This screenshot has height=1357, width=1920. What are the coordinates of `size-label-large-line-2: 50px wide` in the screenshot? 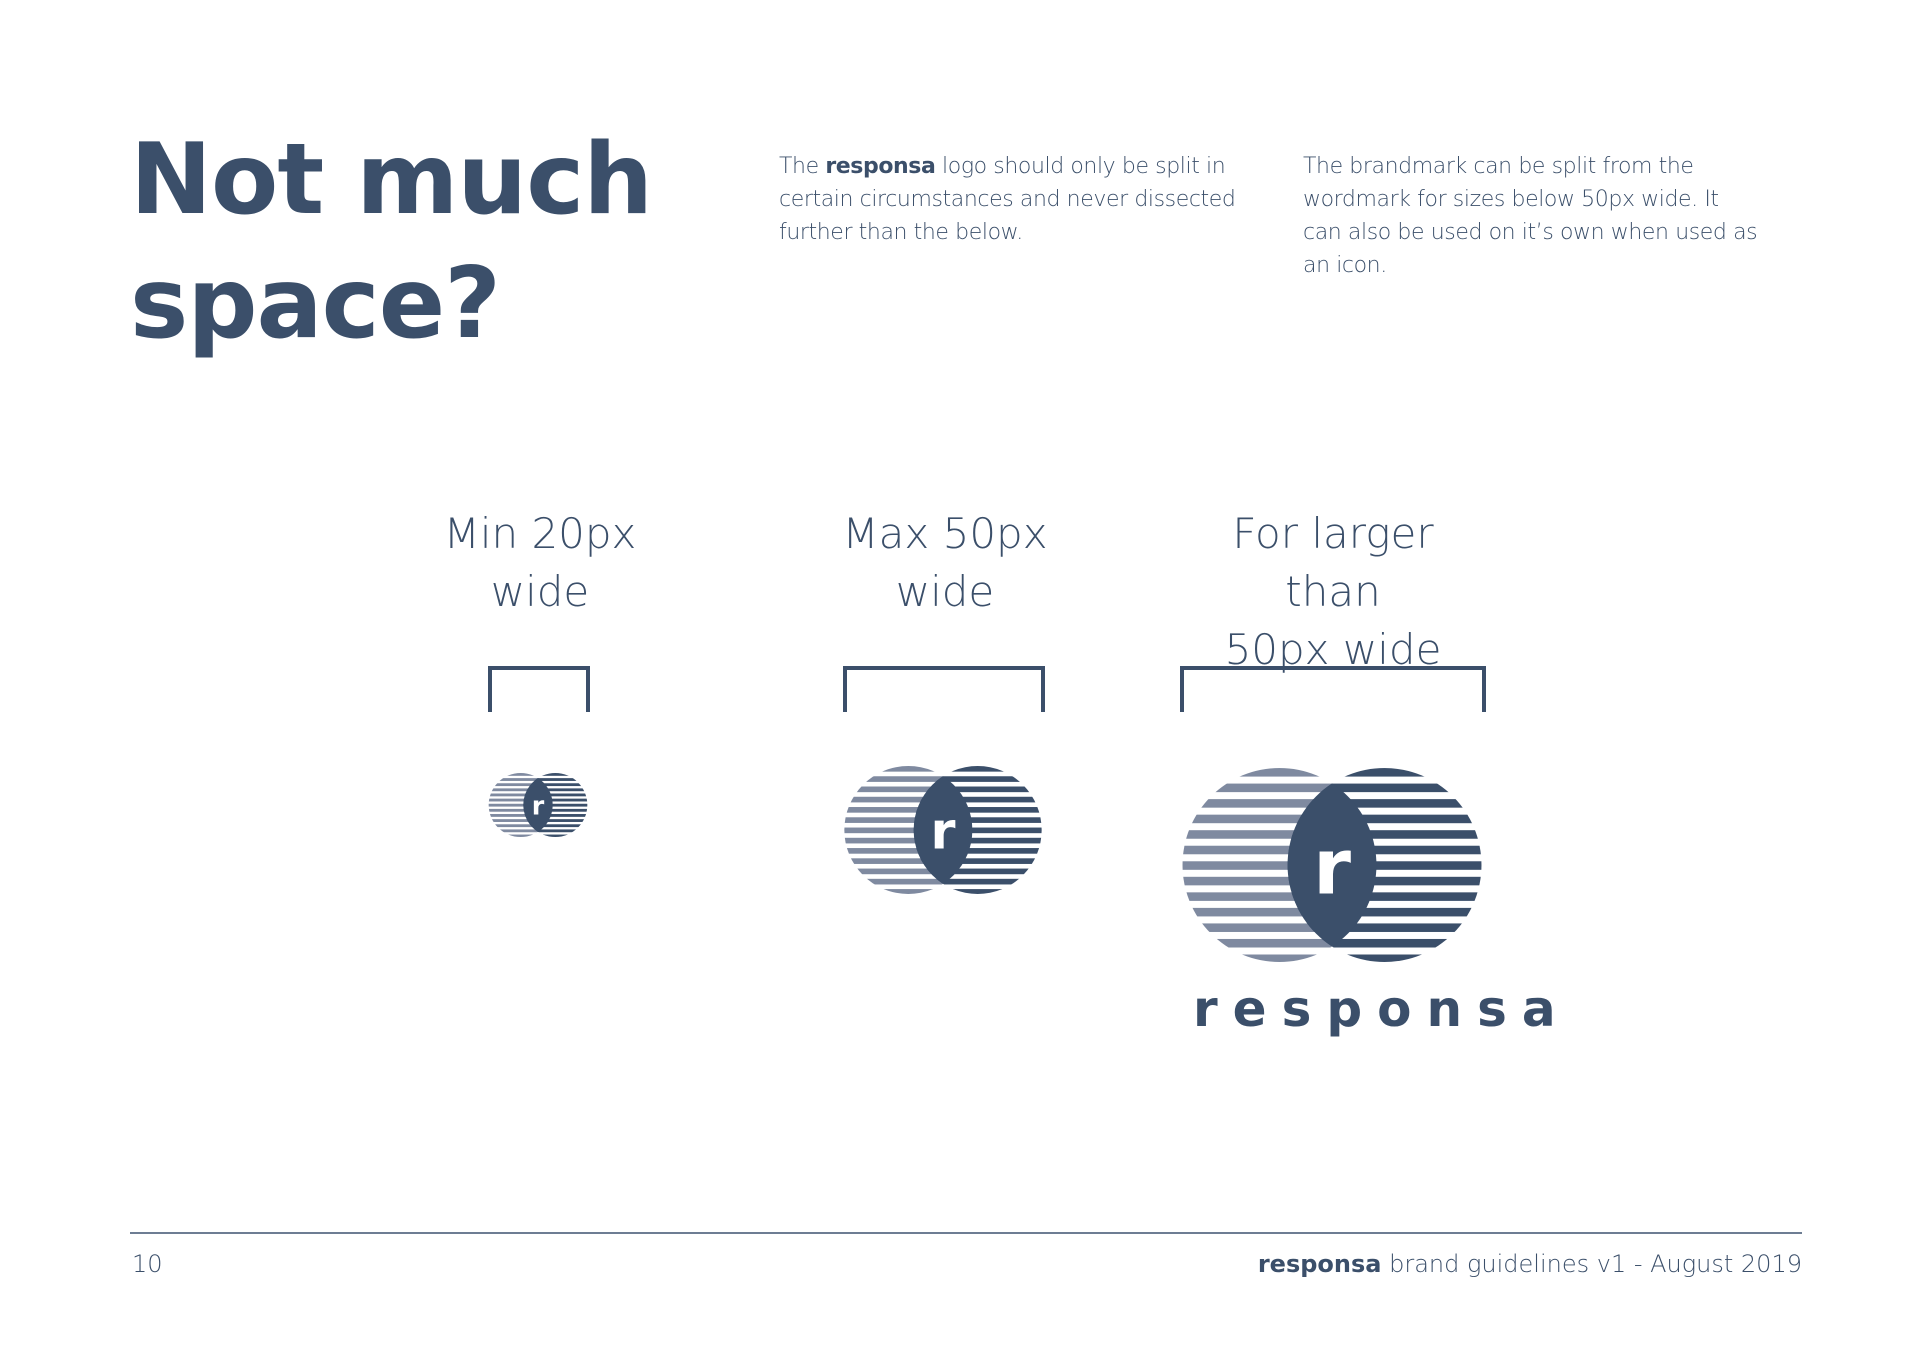 It's located at (1333, 649).